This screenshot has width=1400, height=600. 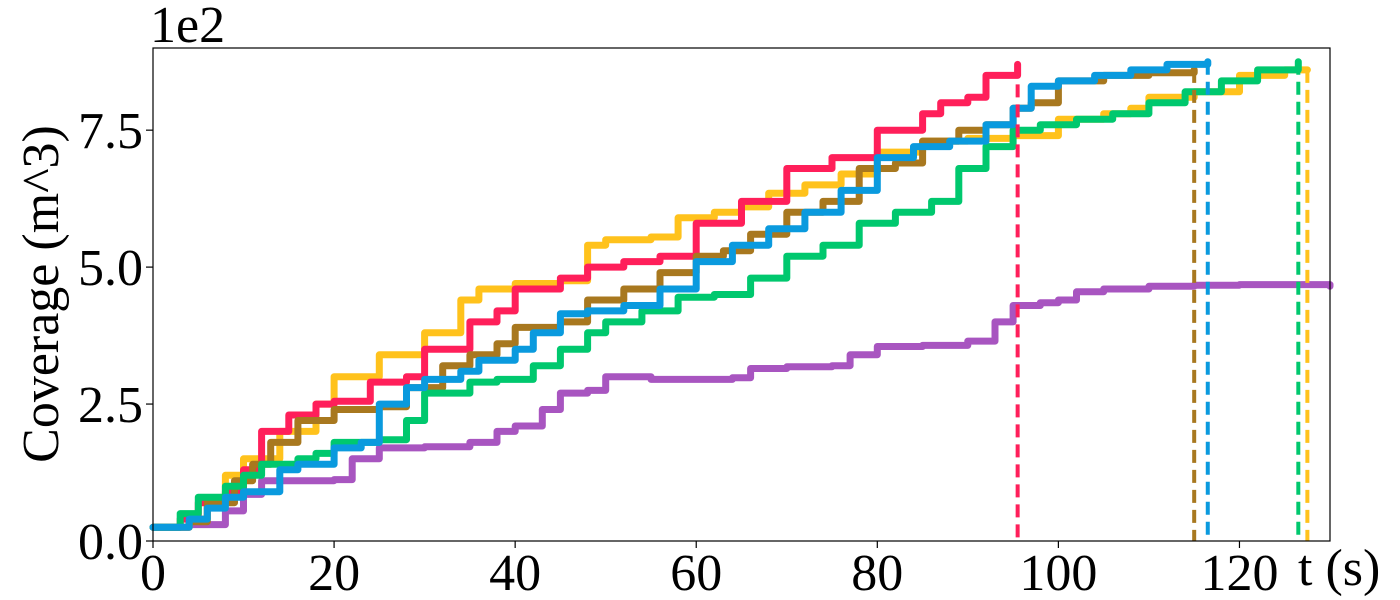 What do you see at coordinates (110, 542) in the screenshot?
I see `y-tick-label: 0.0` at bounding box center [110, 542].